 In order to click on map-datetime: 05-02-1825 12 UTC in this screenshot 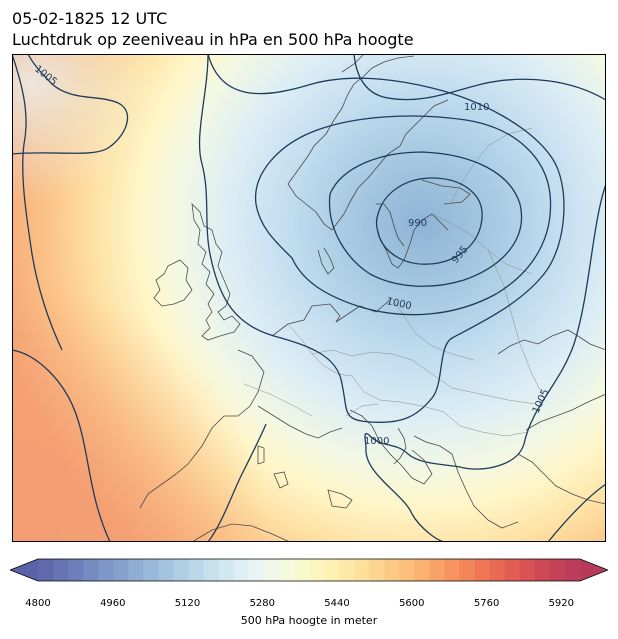, I will do `click(90, 18)`.